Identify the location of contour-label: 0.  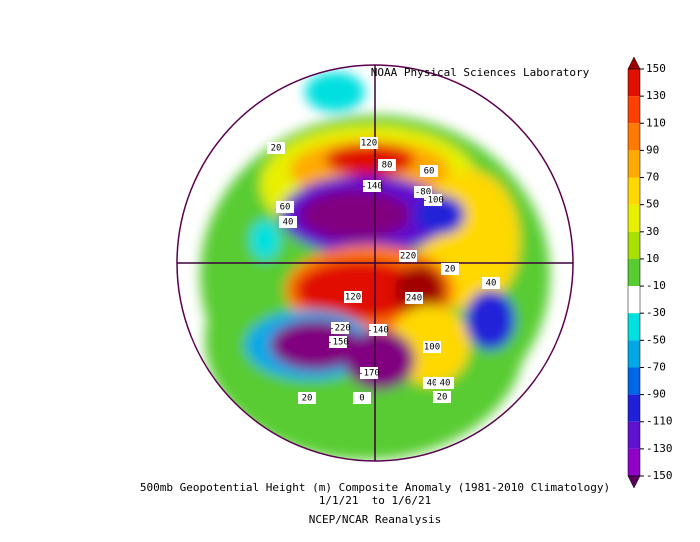
(361, 399).